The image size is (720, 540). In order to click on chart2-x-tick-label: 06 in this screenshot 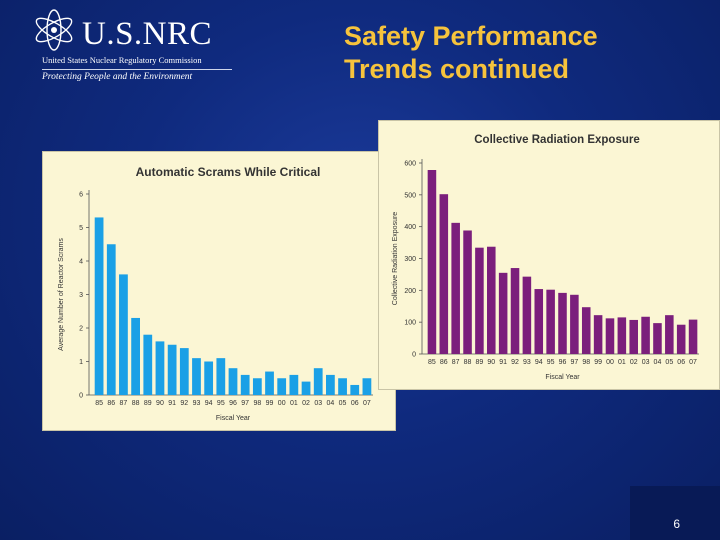, I will do `click(681, 362)`.